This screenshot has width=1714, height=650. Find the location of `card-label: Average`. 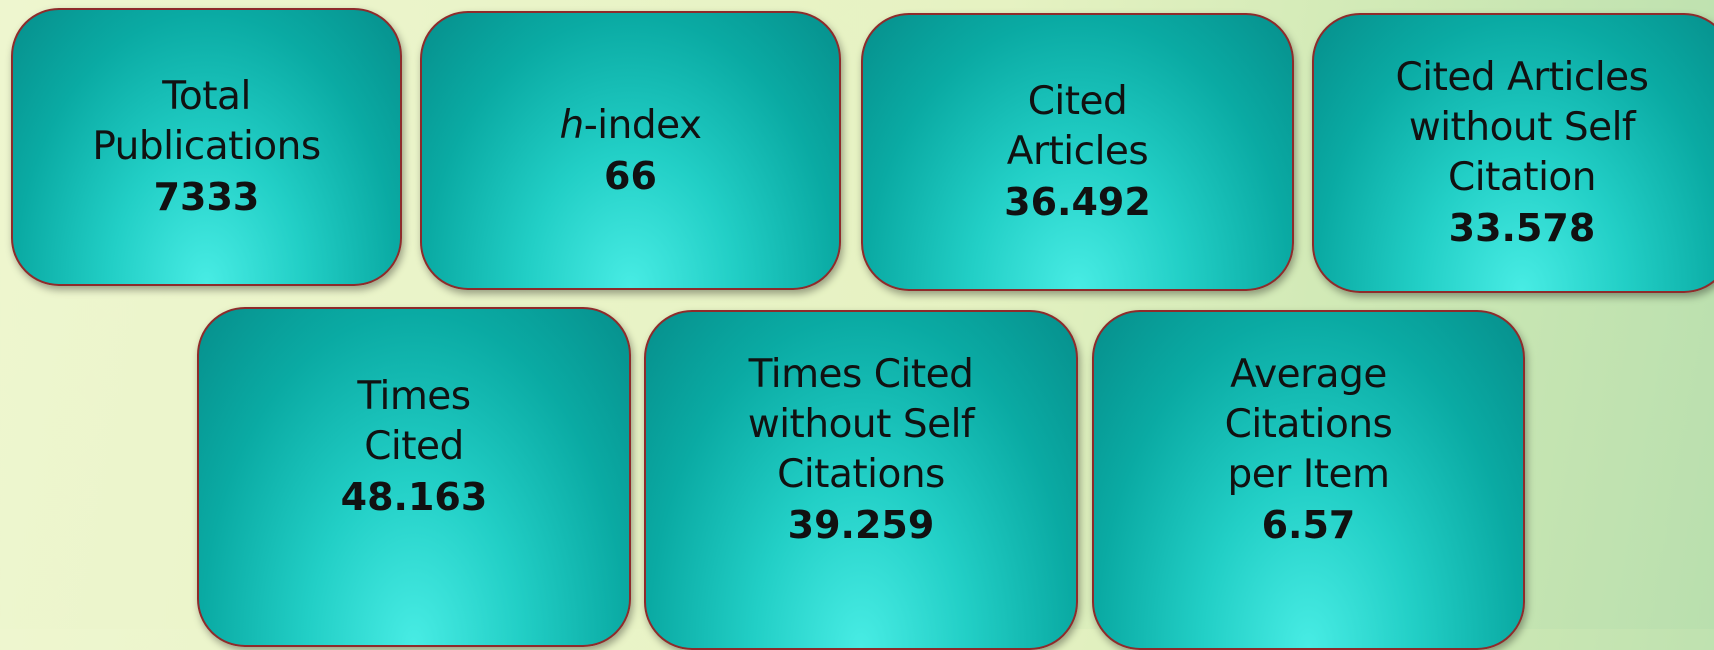

card-label: Average is located at coordinates (1308, 374).